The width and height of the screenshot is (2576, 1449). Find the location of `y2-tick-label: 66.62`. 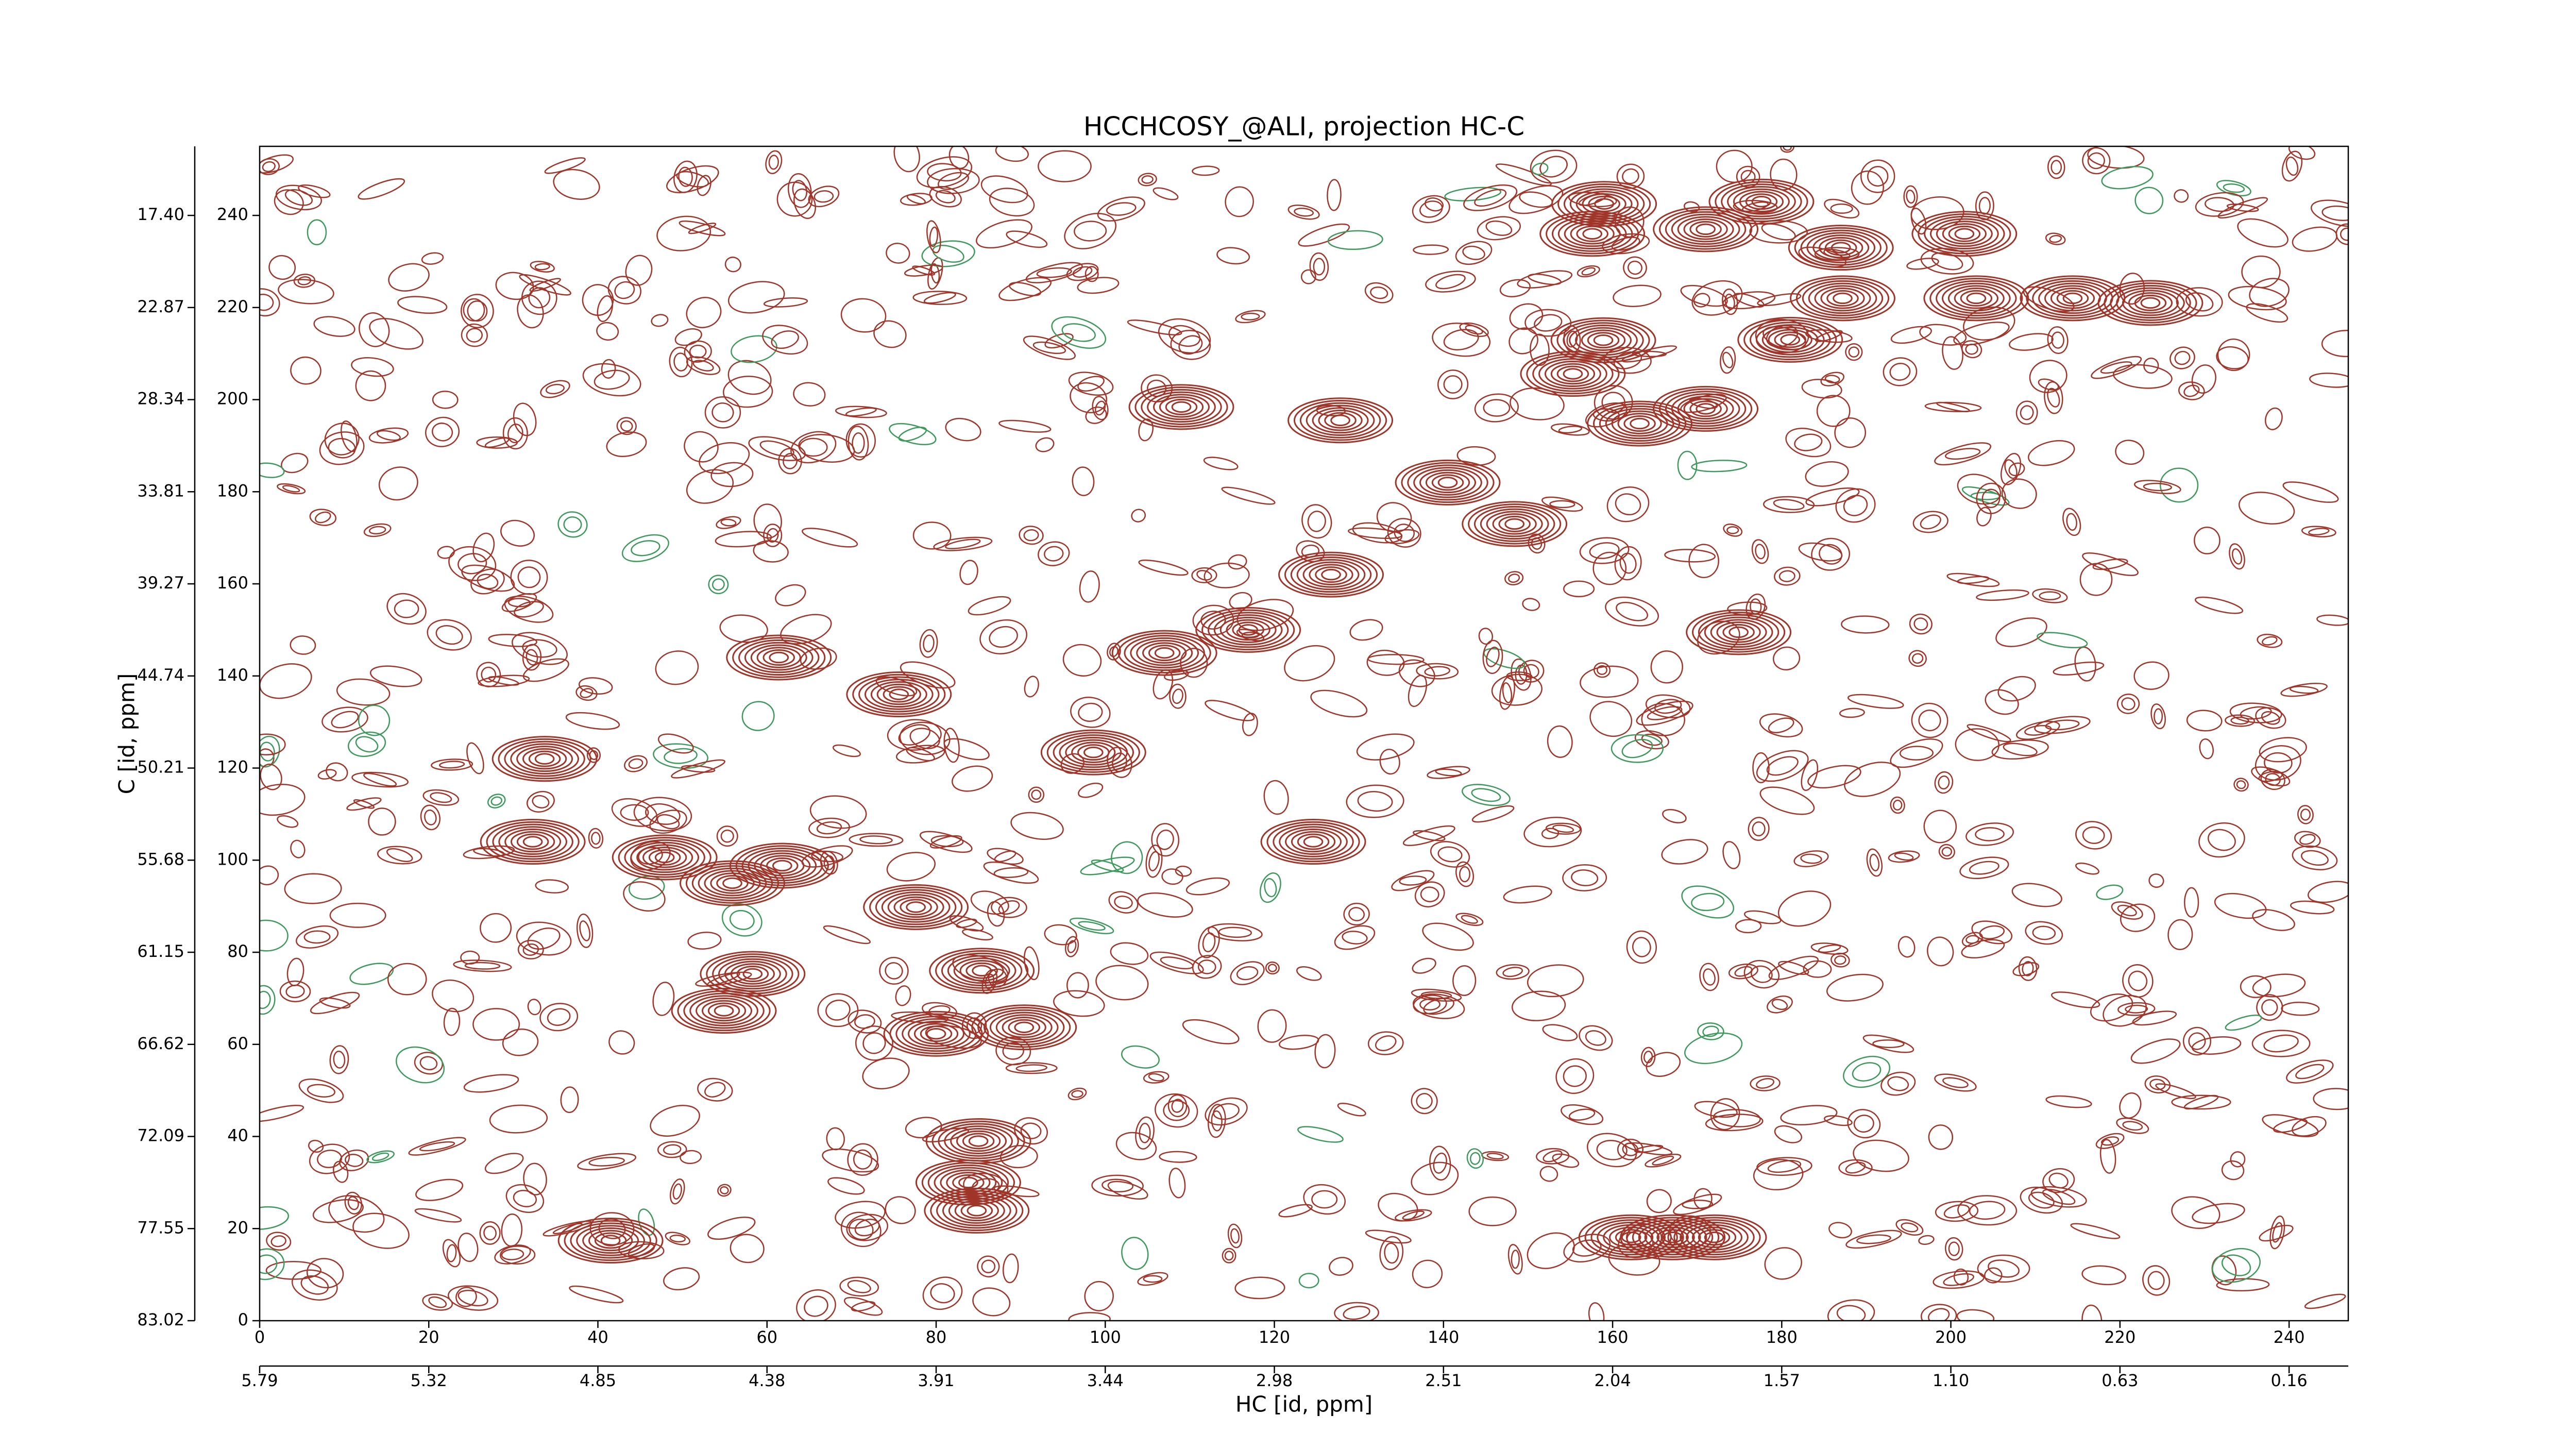

y2-tick-label: 66.62 is located at coordinates (160, 1043).